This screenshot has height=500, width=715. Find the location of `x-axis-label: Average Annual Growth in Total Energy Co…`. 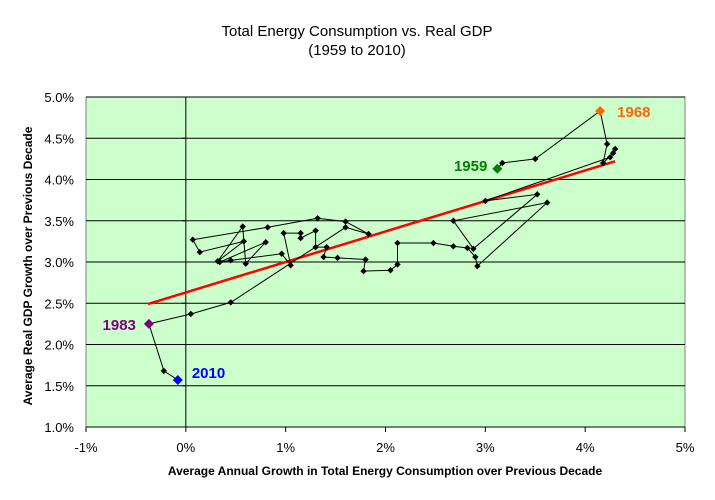

x-axis-label: Average Annual Growth in Total Energy Co… is located at coordinates (385, 471).